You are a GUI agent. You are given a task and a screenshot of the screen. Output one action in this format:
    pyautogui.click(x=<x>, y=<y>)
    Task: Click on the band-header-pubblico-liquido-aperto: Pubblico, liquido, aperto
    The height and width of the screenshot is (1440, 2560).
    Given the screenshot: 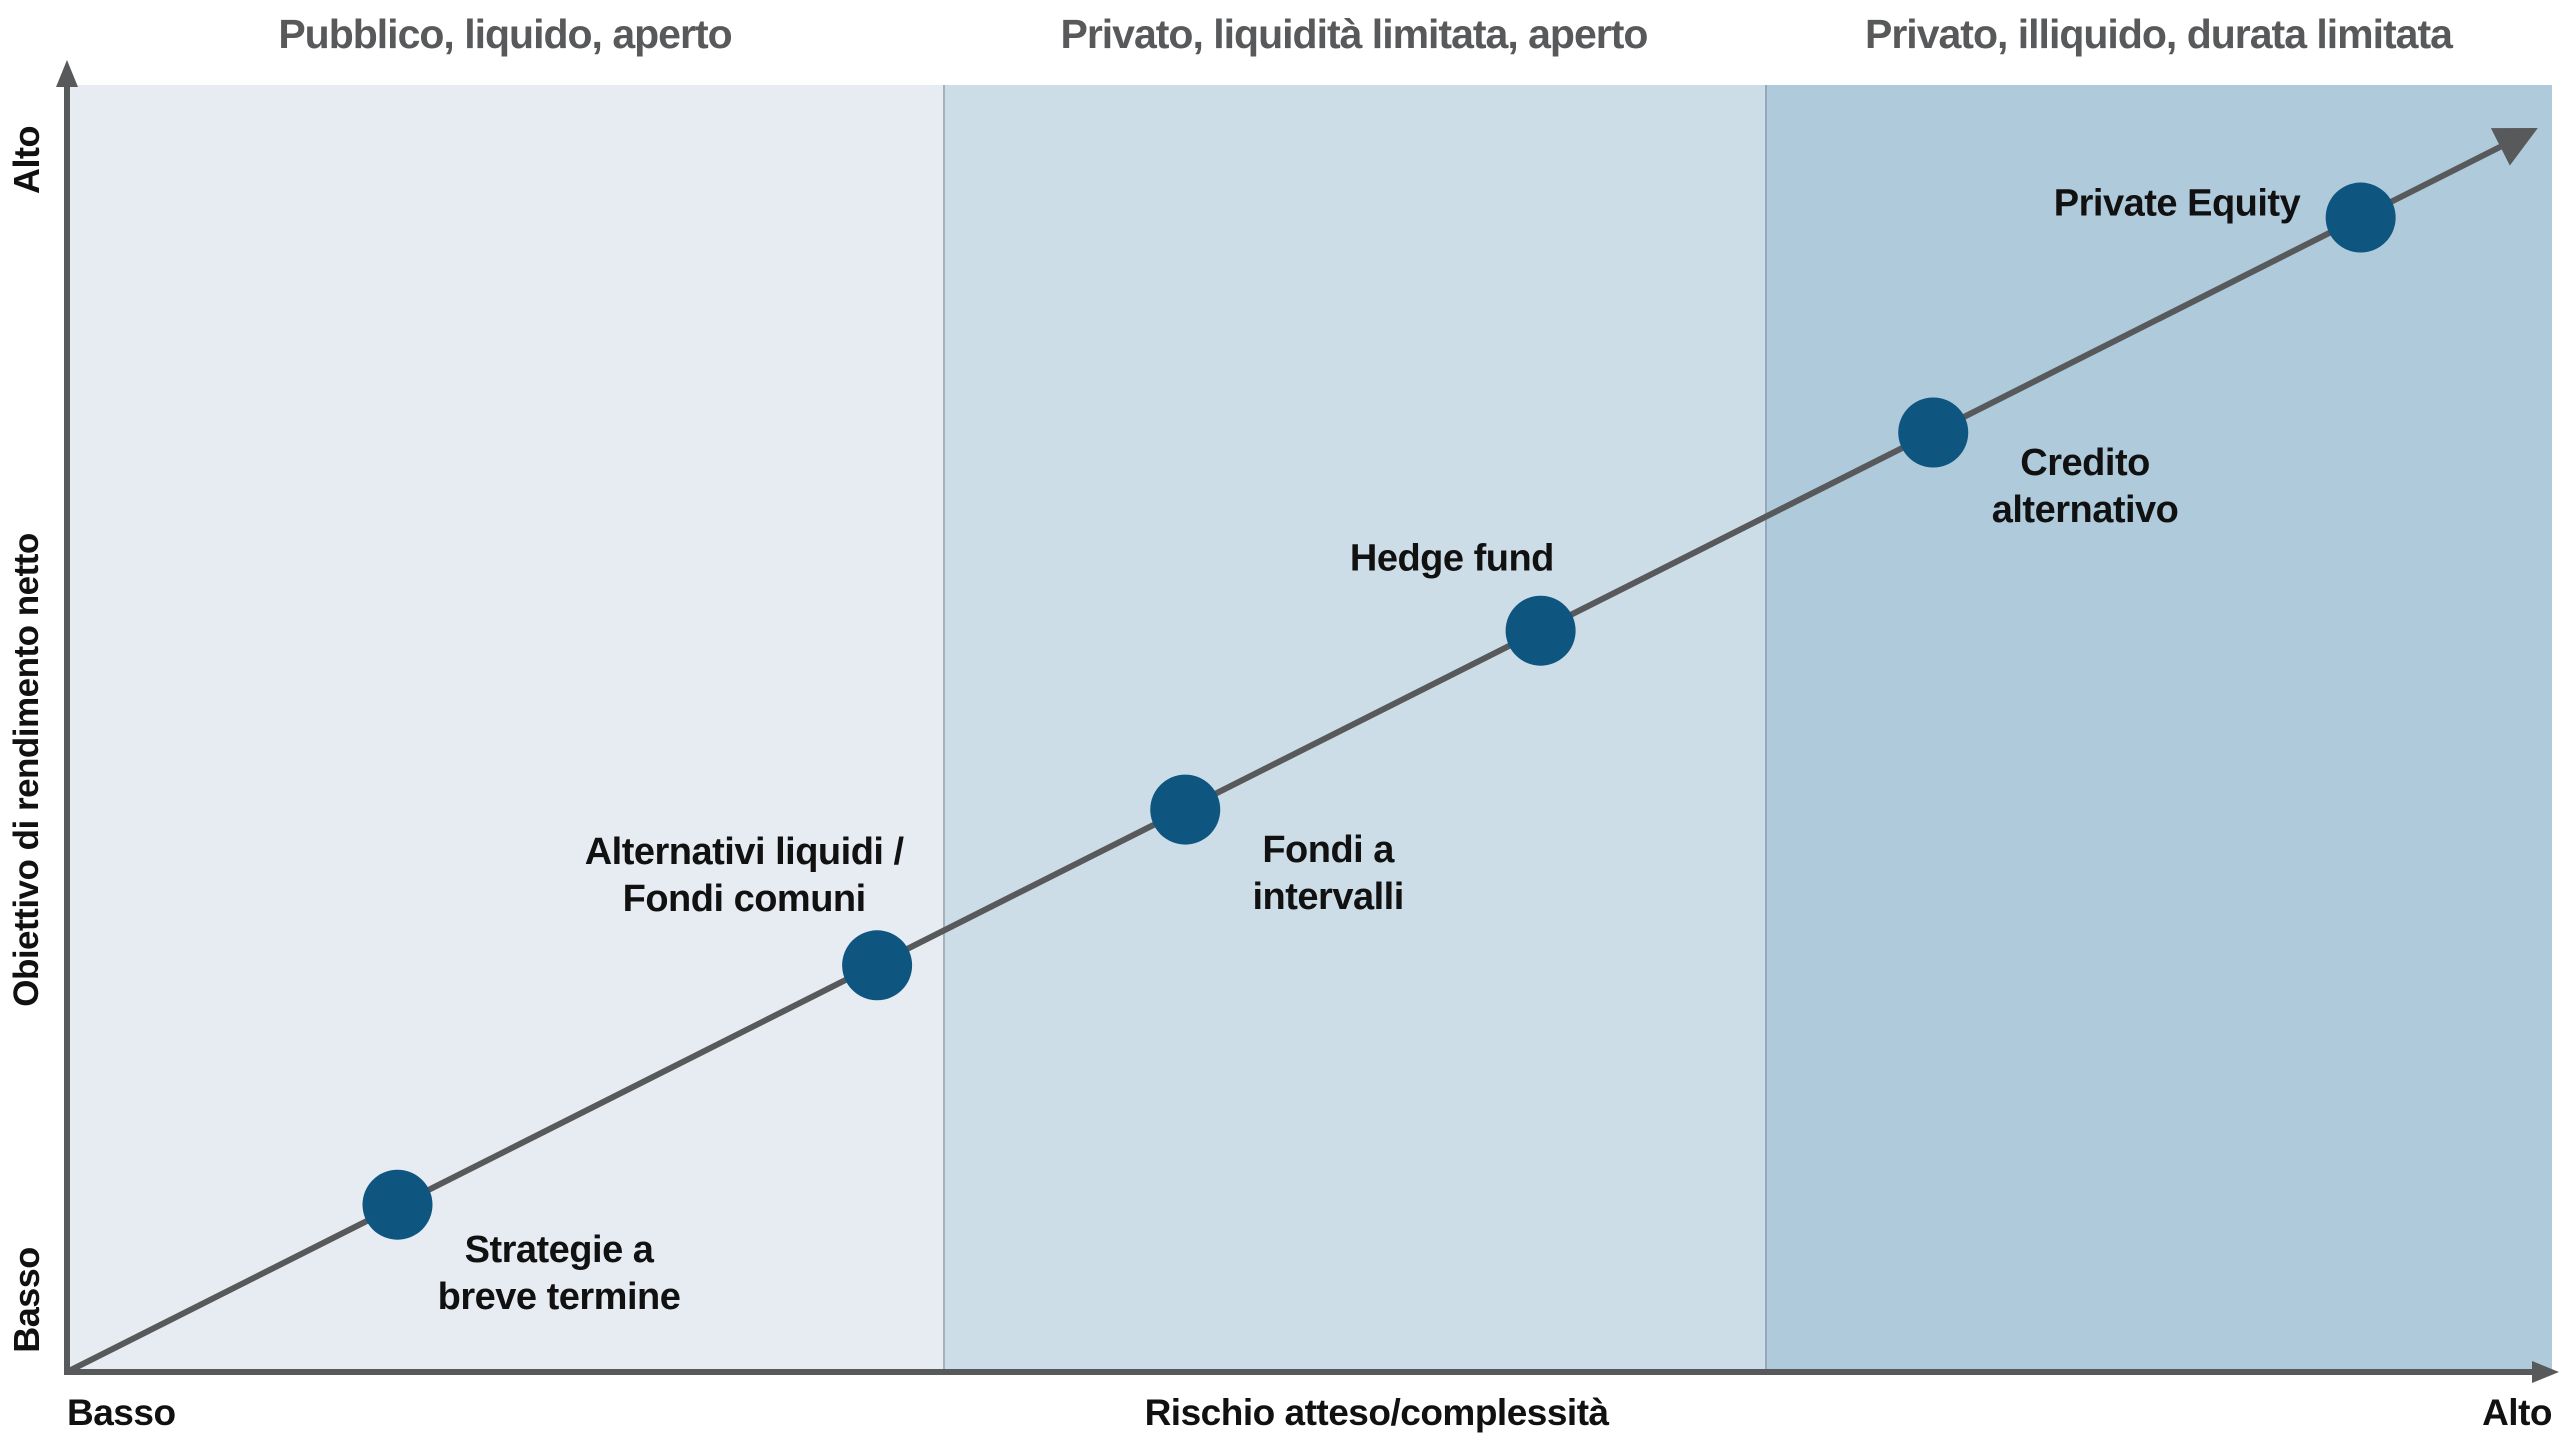 What is the action you would take?
    pyautogui.click(x=505, y=34)
    